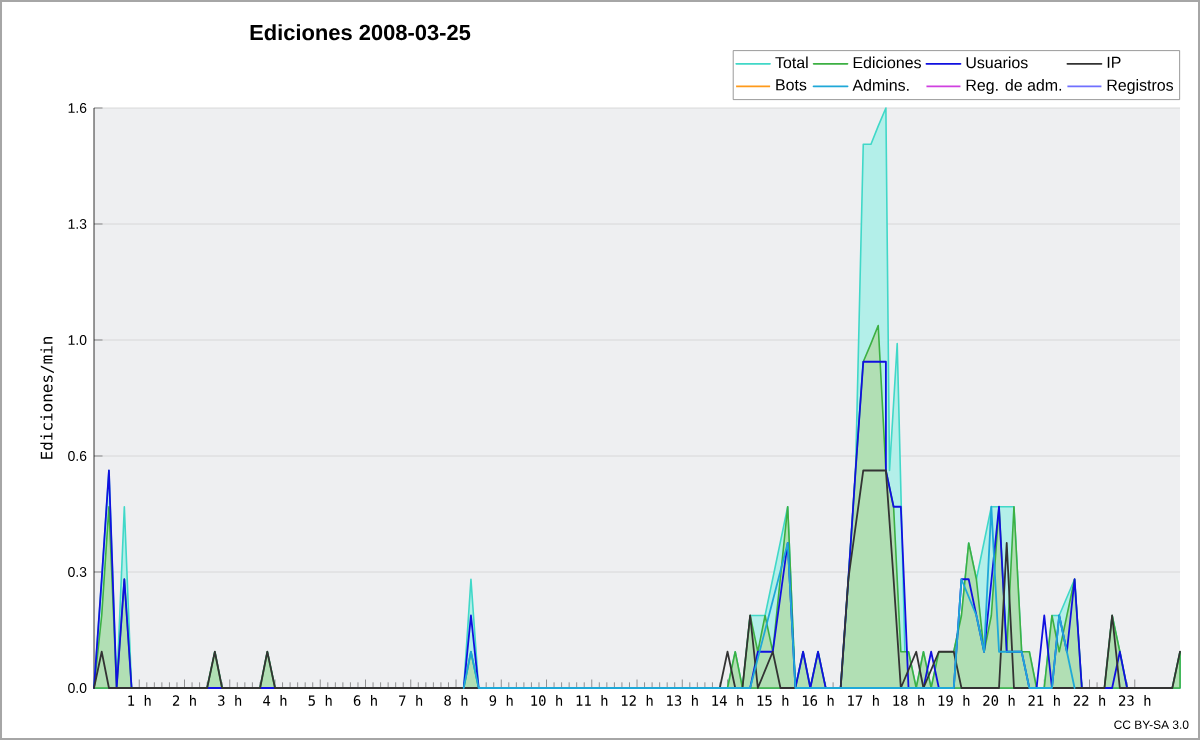  Describe the element at coordinates (769, 597) in the screenshot. I see `line-series` at that location.